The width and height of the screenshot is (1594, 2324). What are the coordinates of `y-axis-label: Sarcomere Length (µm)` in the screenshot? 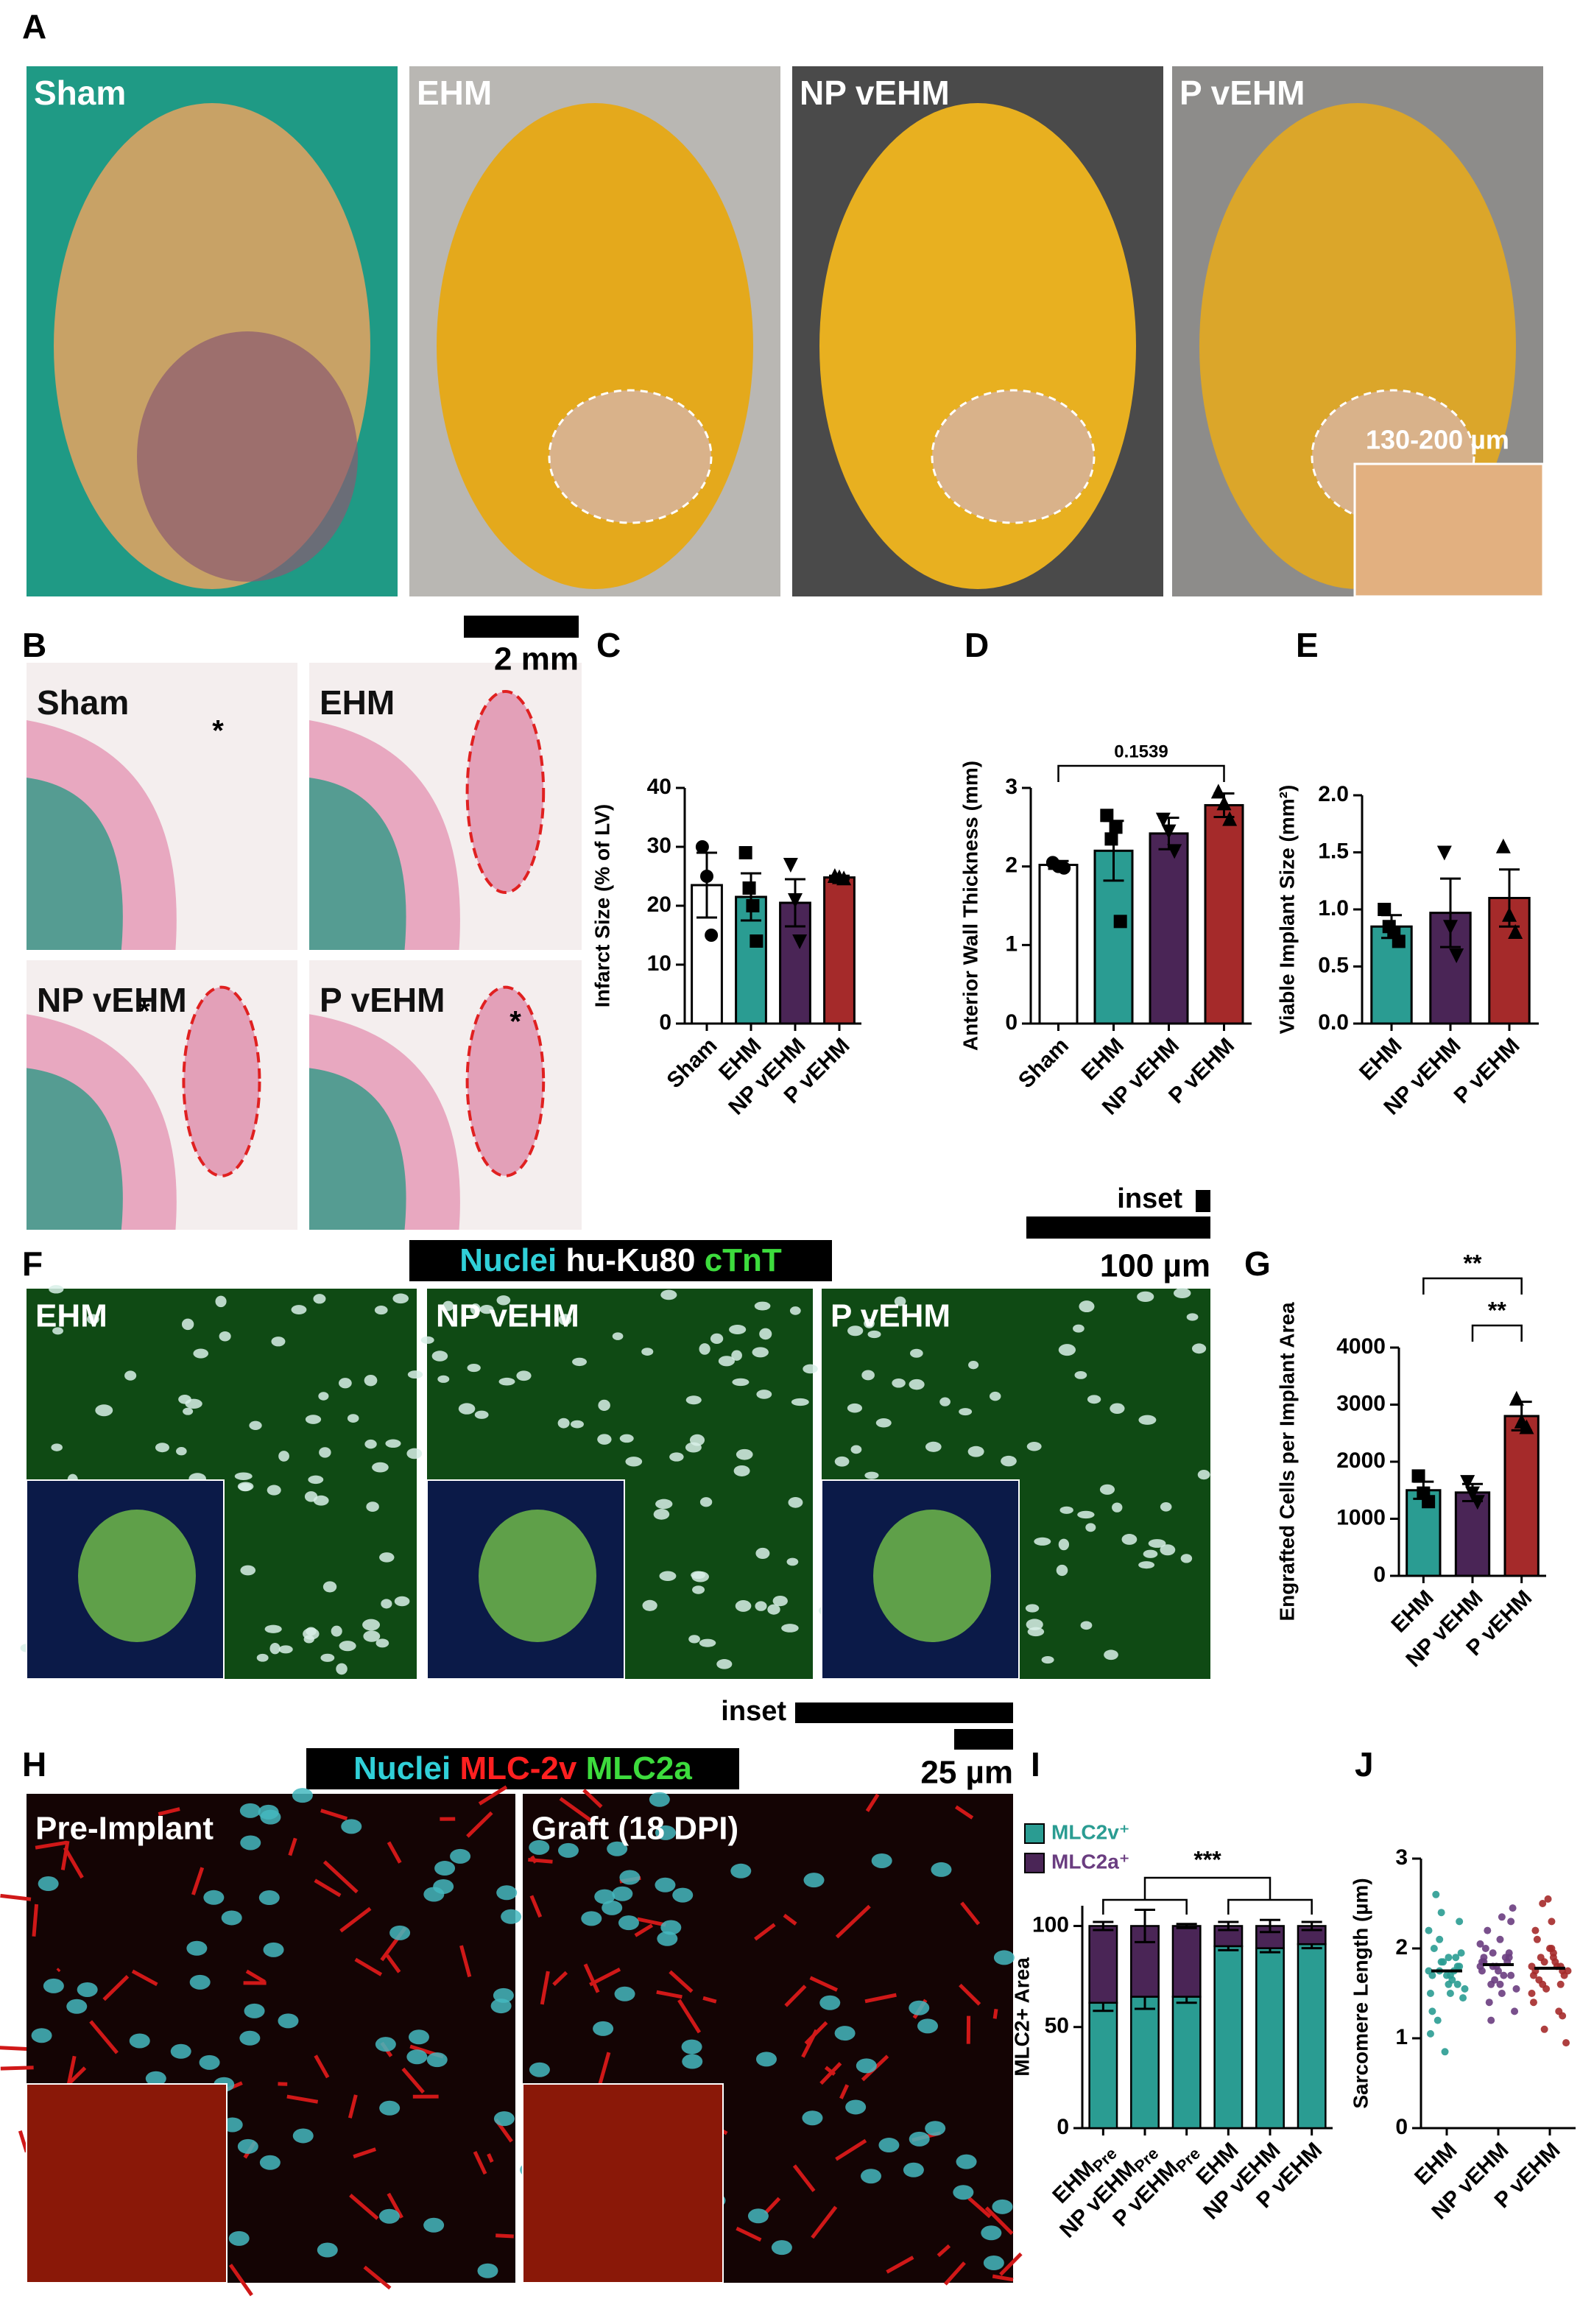 It's located at (1361, 1993).